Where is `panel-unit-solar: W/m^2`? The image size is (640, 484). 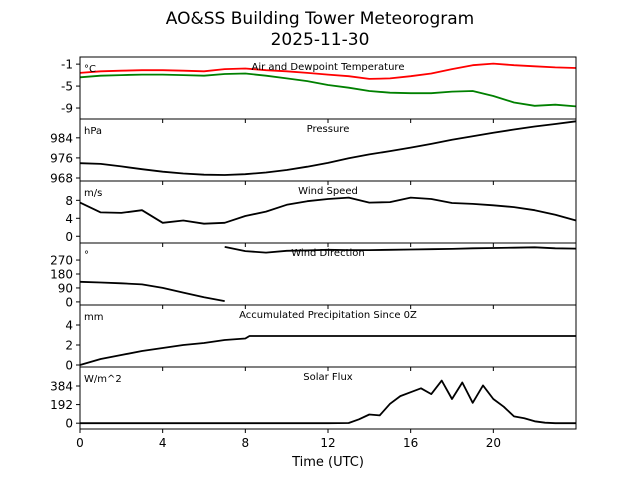 panel-unit-solar: W/m^2 is located at coordinates (103, 379).